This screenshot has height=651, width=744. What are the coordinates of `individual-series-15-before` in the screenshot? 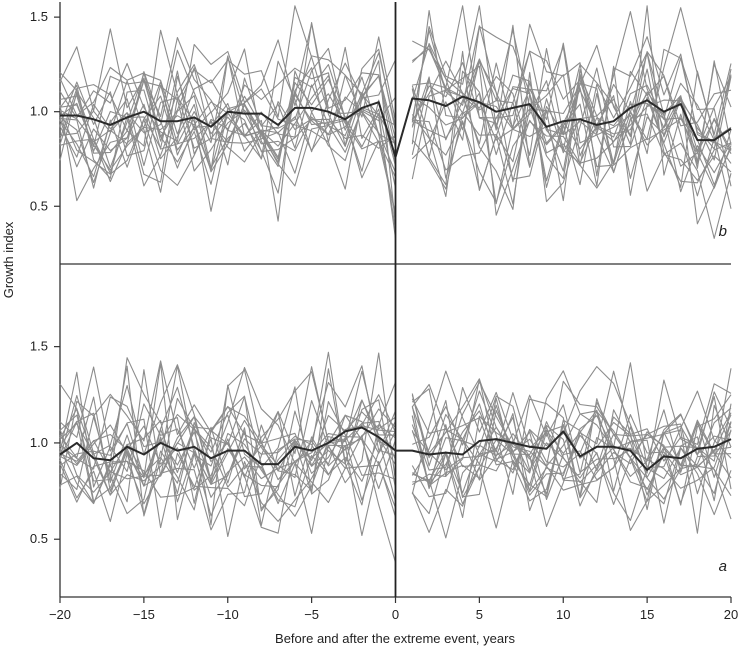 It's located at (228, 466).